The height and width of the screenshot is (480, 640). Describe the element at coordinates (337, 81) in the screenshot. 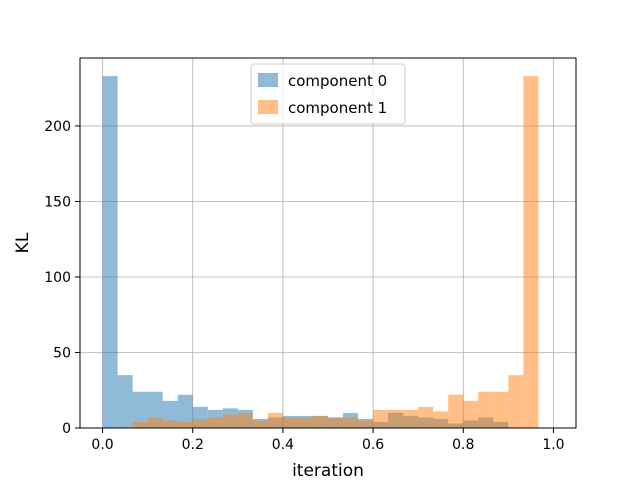

I see `legend-entry-component-0: component 0` at that location.